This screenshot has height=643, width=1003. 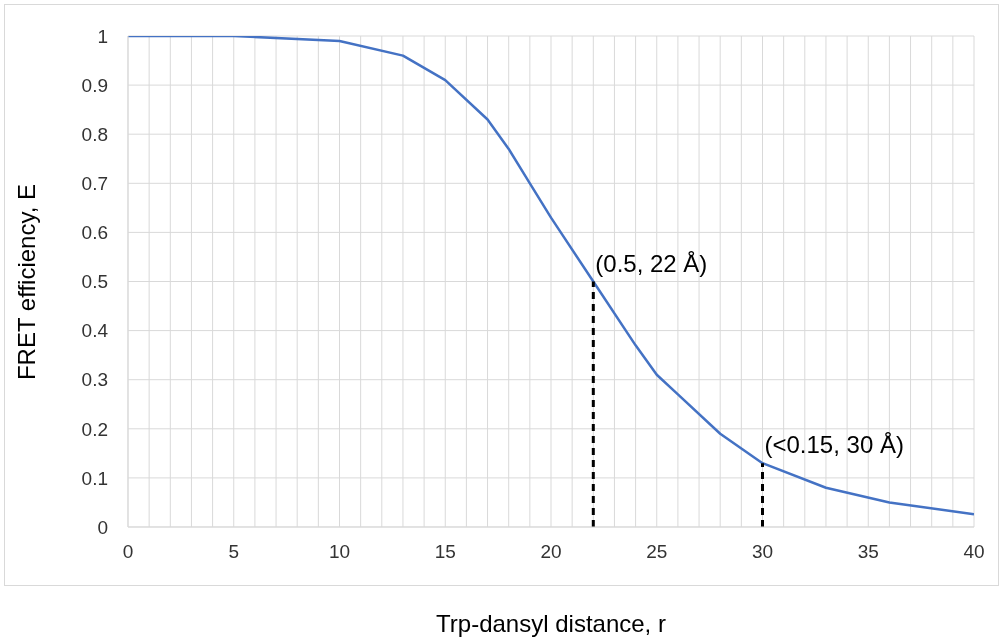 I want to click on x-tick-label: 15, so click(x=445, y=552).